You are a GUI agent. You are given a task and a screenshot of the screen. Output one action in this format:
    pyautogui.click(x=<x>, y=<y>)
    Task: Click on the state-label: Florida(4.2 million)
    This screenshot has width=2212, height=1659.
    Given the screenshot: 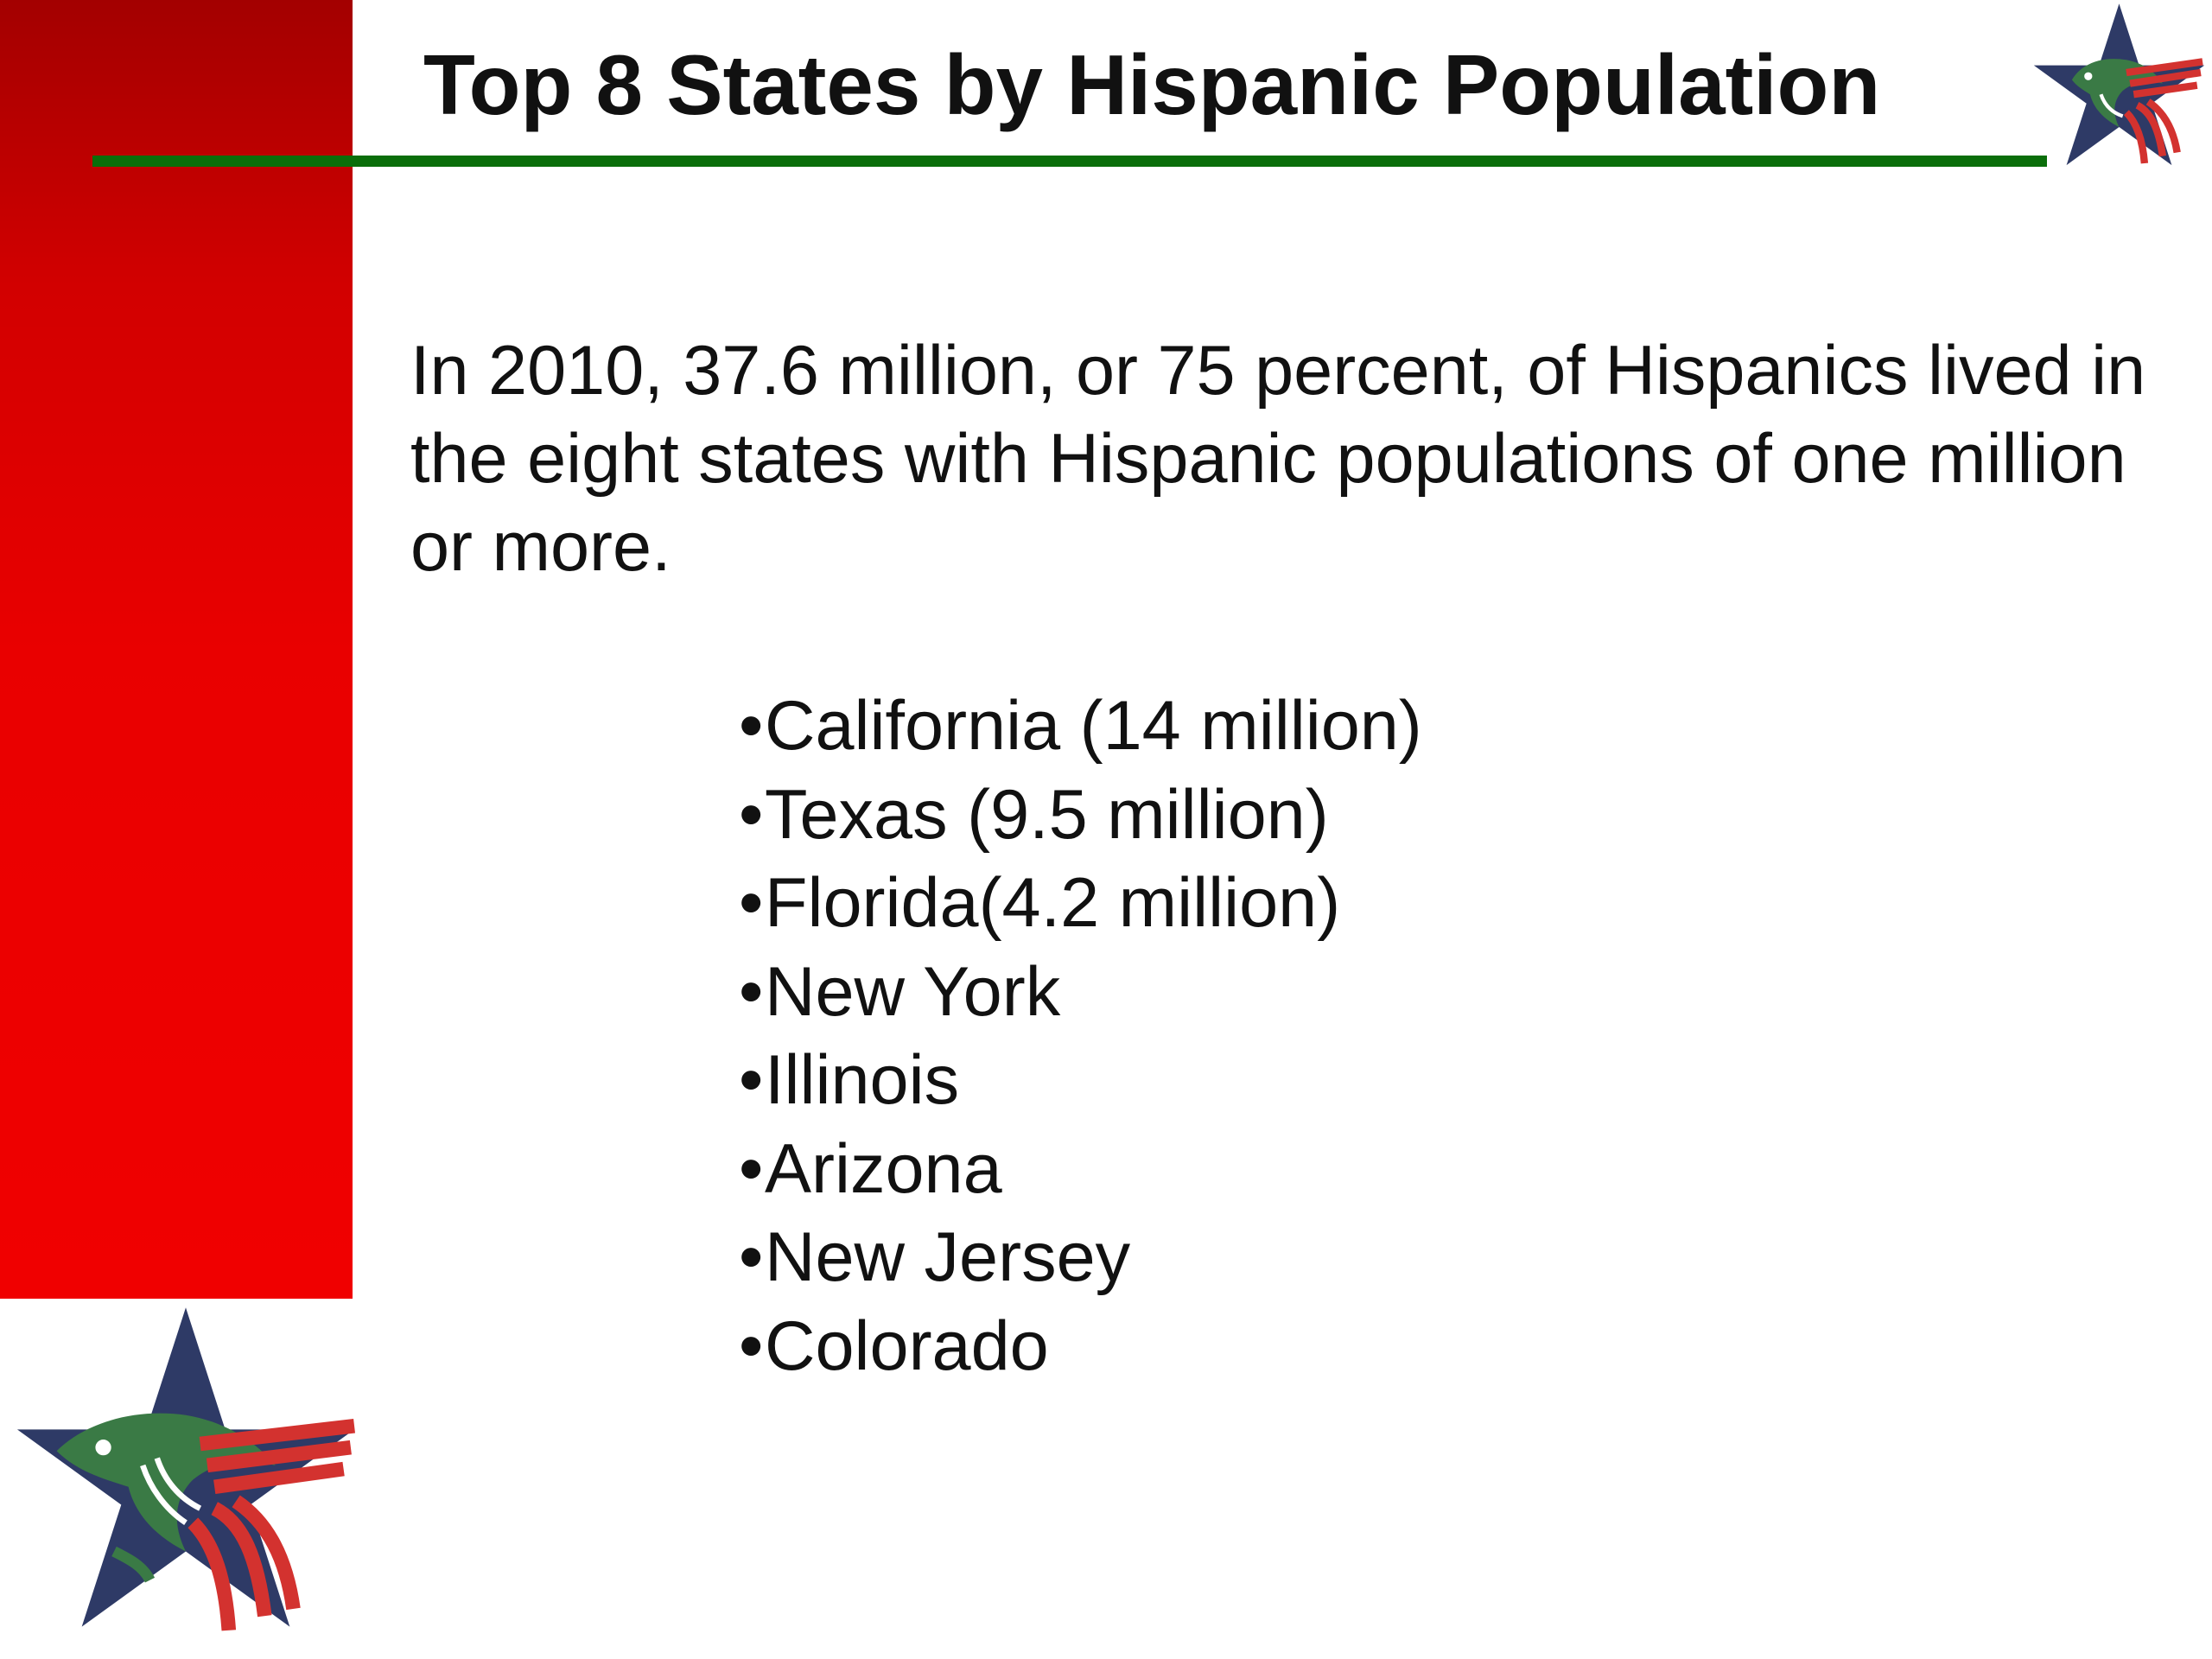 What is the action you would take?
    pyautogui.click(x=1053, y=903)
    